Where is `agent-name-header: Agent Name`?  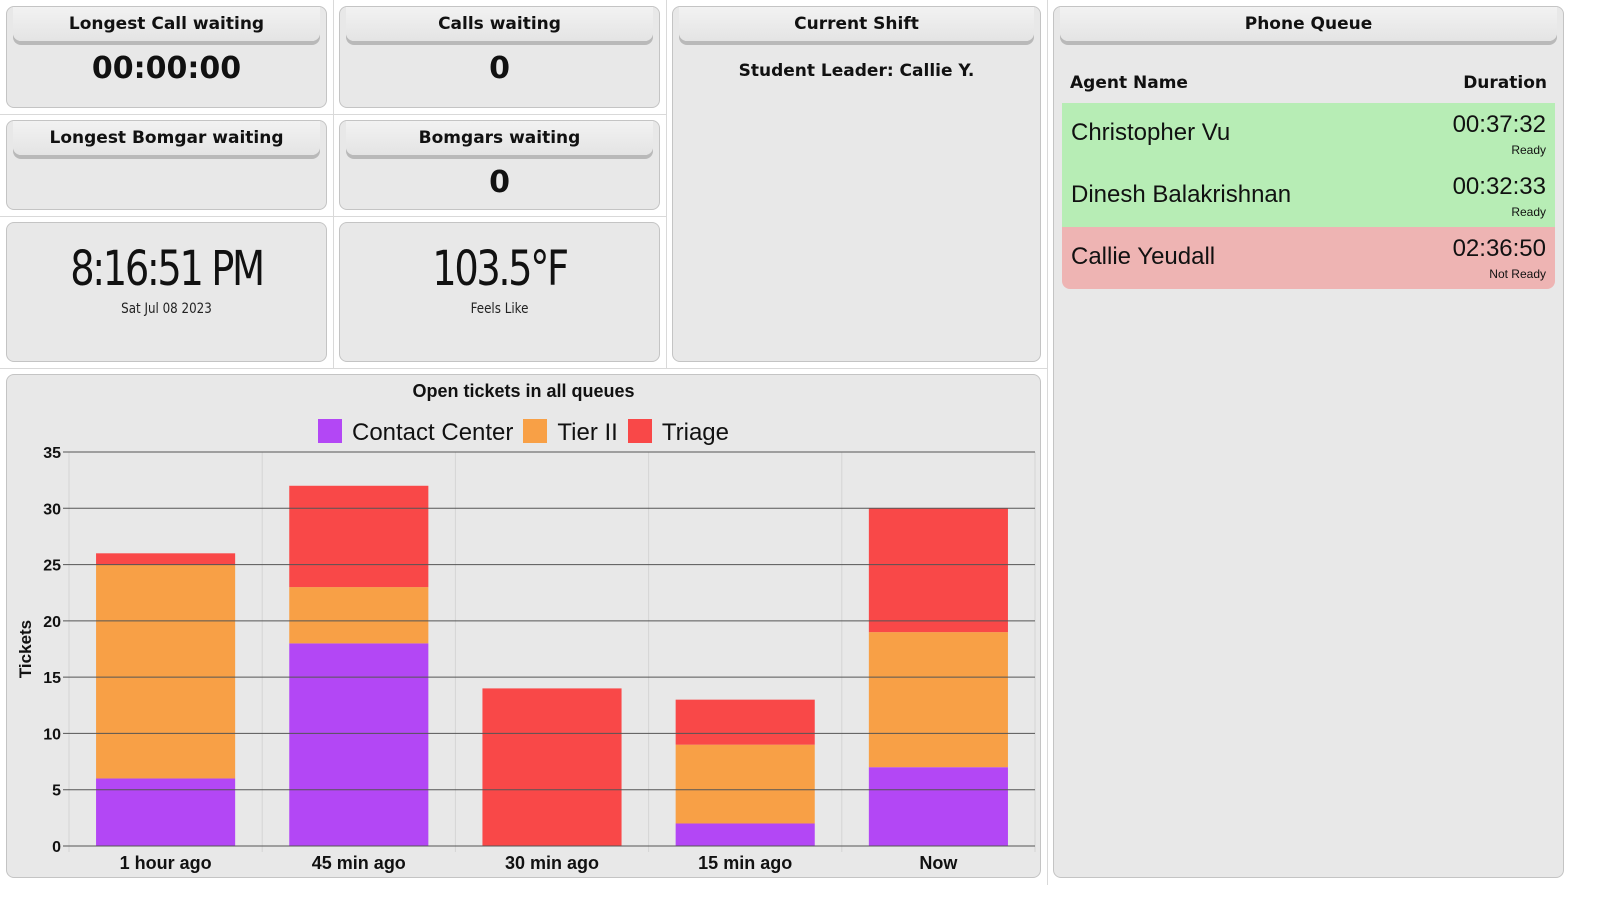 agent-name-header: Agent Name is located at coordinates (1129, 83).